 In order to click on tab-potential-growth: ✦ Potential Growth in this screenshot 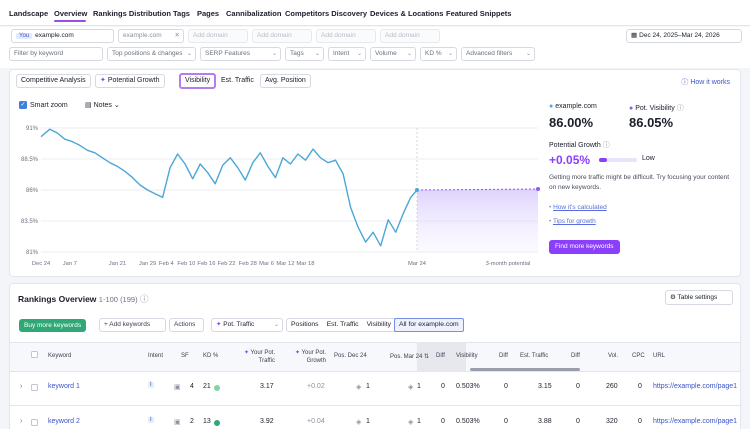, I will do `click(130, 81)`.